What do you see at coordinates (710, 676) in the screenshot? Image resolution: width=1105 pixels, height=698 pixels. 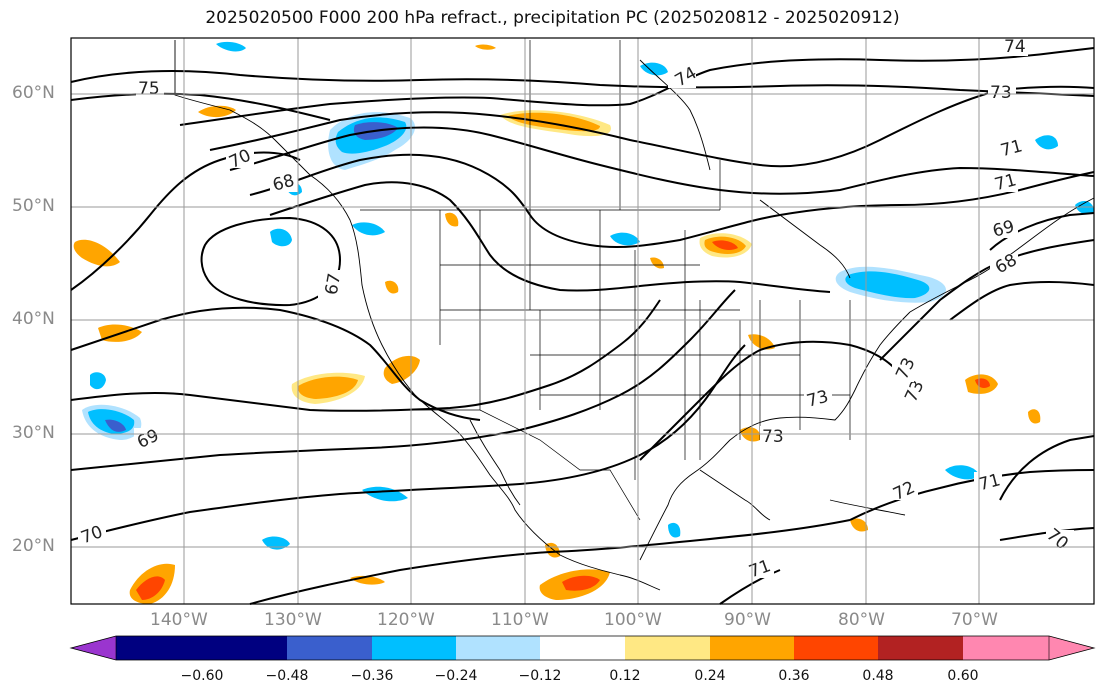 I see `colorbar-tick-label: 0.24` at bounding box center [710, 676].